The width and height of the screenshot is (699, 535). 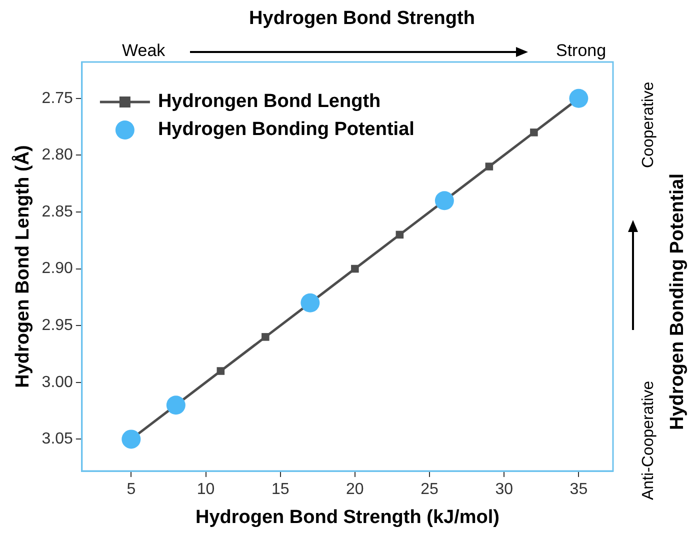 I want to click on chart-title: Hydrogen Bond Strength, so click(x=362, y=19).